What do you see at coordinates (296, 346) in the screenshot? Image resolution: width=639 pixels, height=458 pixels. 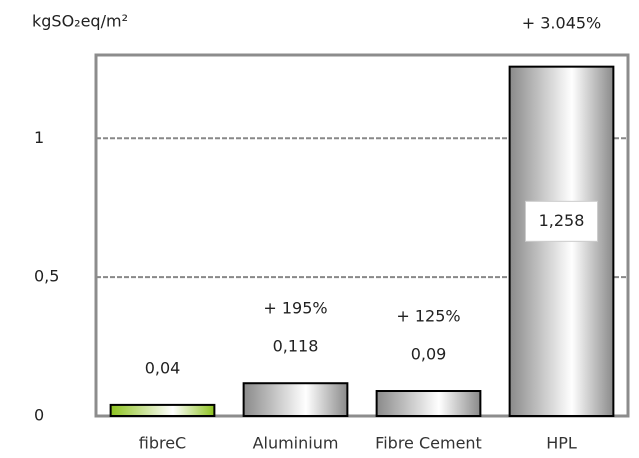 I see `value-label: 0,118` at bounding box center [296, 346].